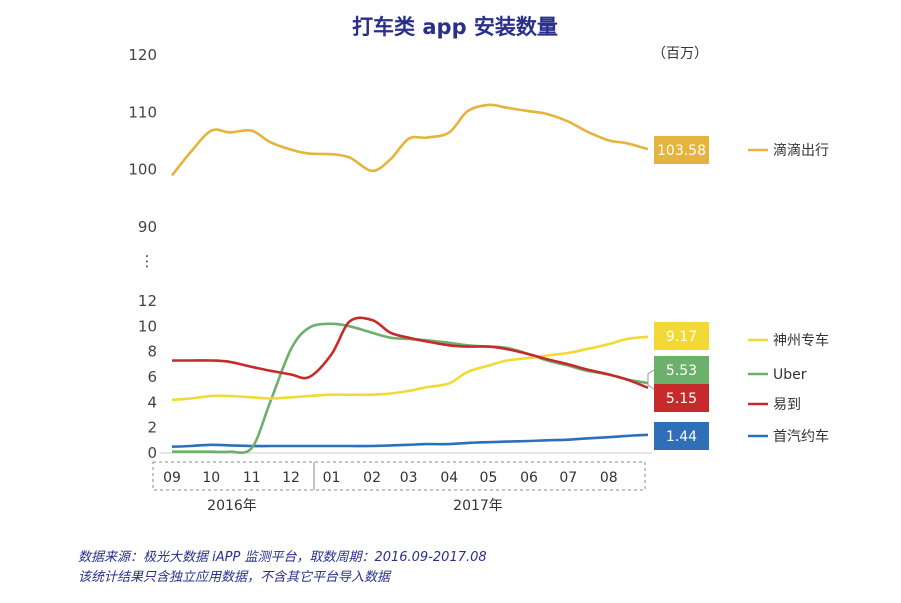 The image size is (901, 603). I want to click on end-badge-label-uber: 5.53, so click(681, 371).